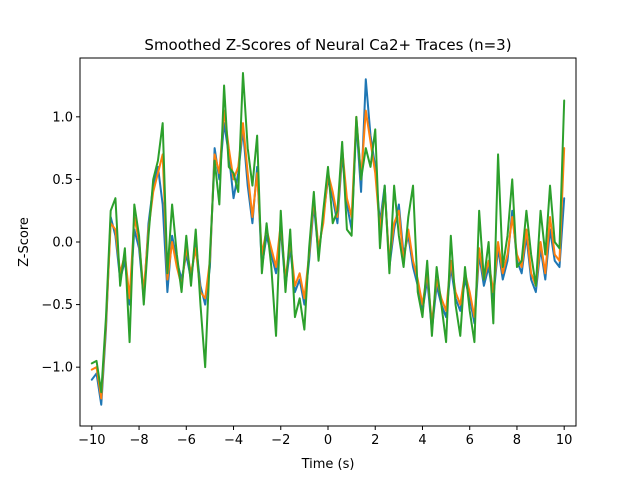 This screenshot has height=480, width=640. Describe the element at coordinates (470, 440) in the screenshot. I see `x-tick-label: 6` at that location.